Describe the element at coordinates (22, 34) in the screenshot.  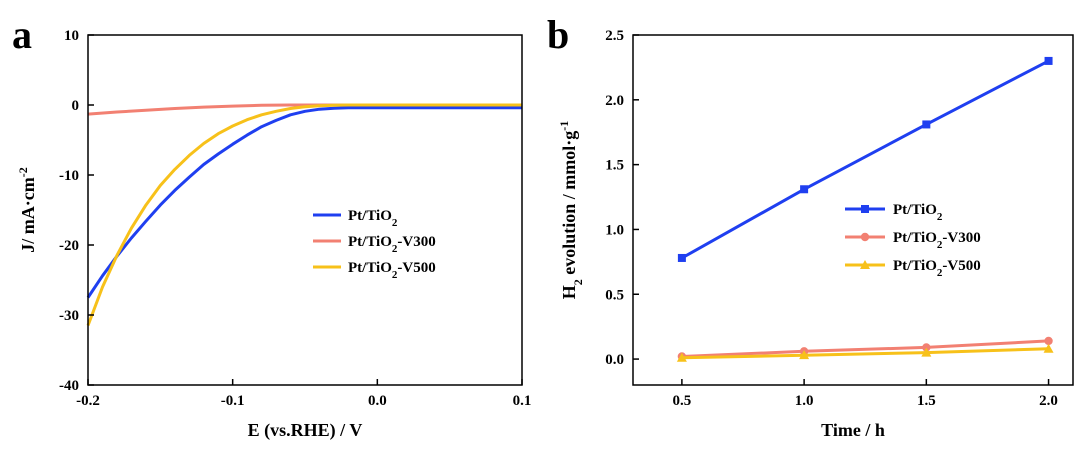
I see `panel-label-a: a` at that location.